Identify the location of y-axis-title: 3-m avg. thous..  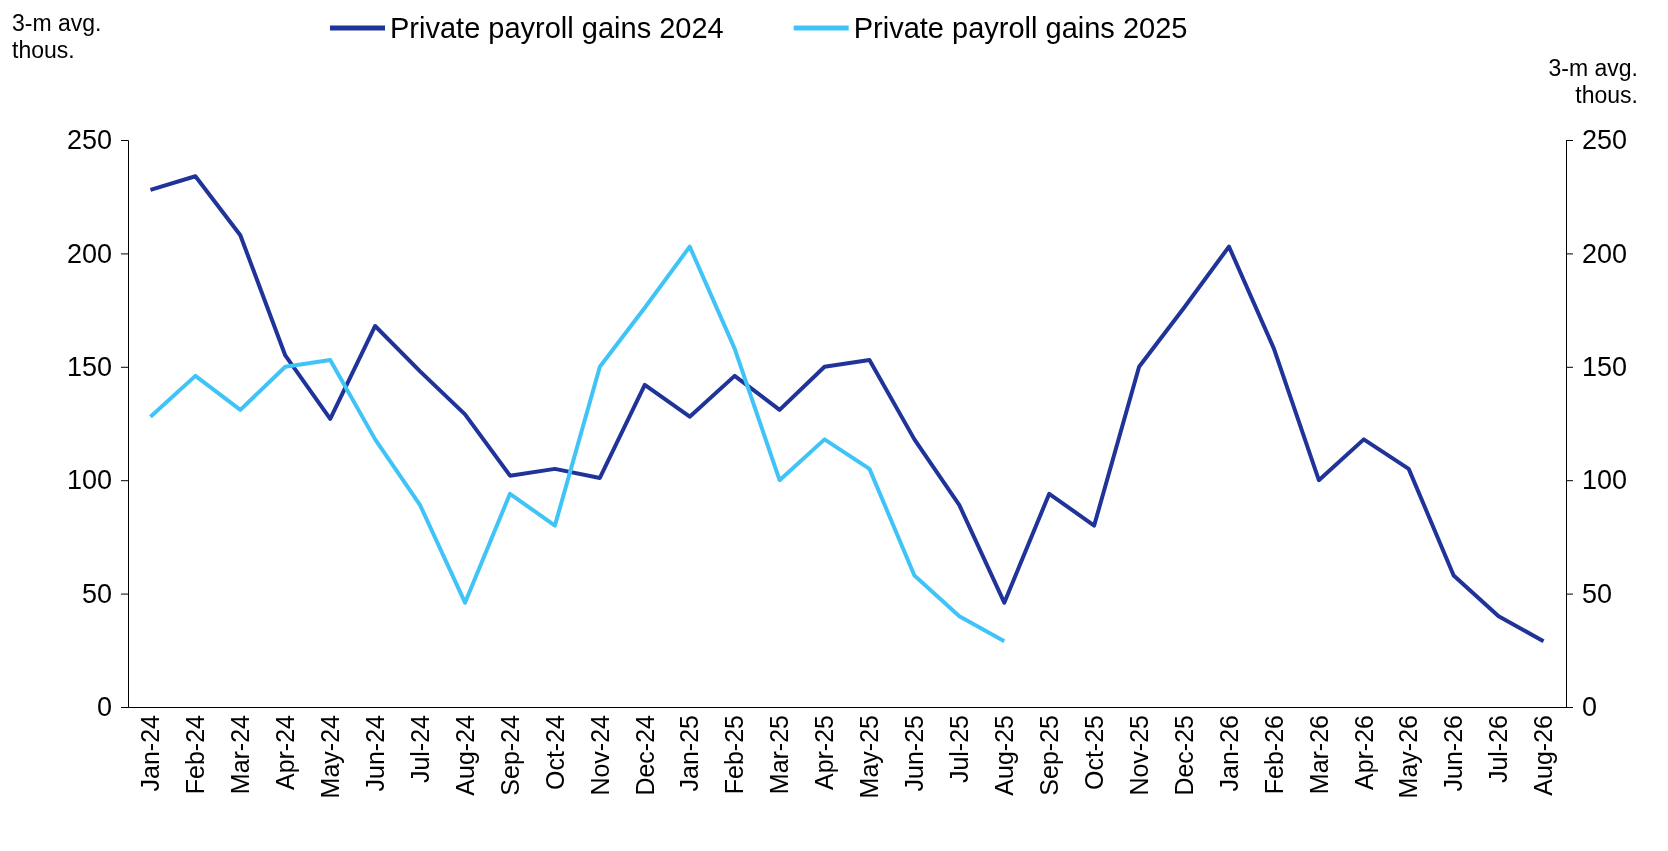
(57, 37).